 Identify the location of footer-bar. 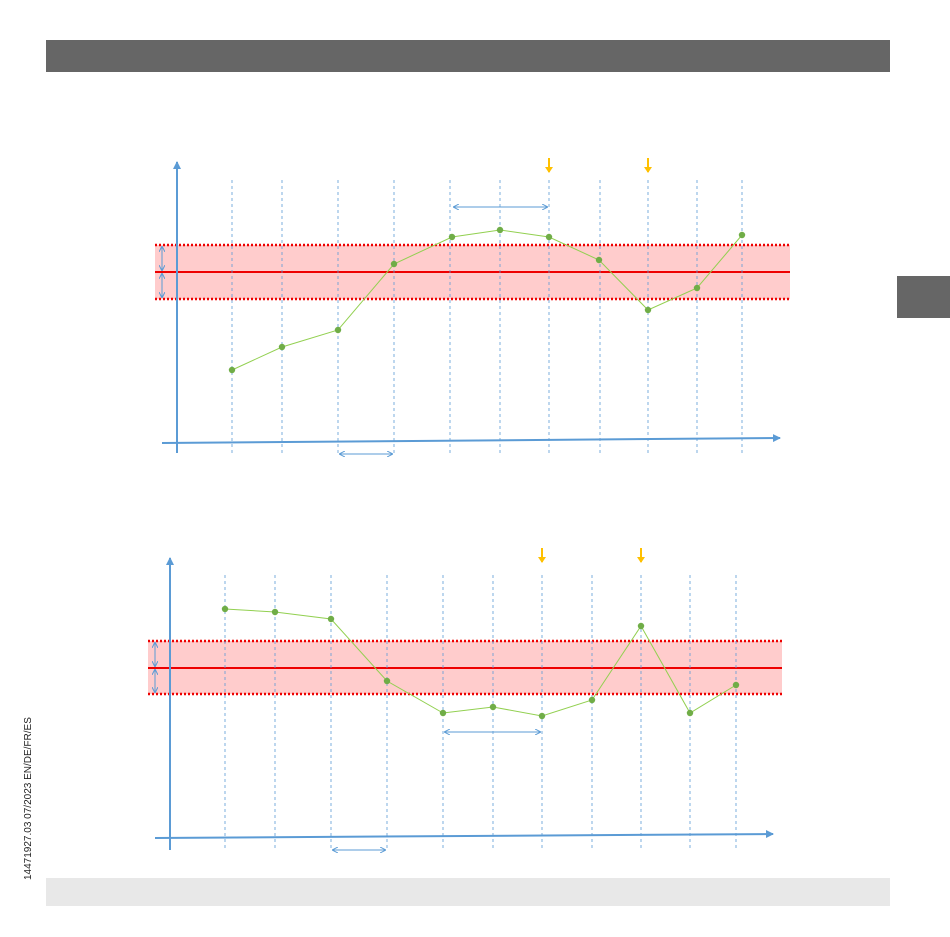
(468, 892).